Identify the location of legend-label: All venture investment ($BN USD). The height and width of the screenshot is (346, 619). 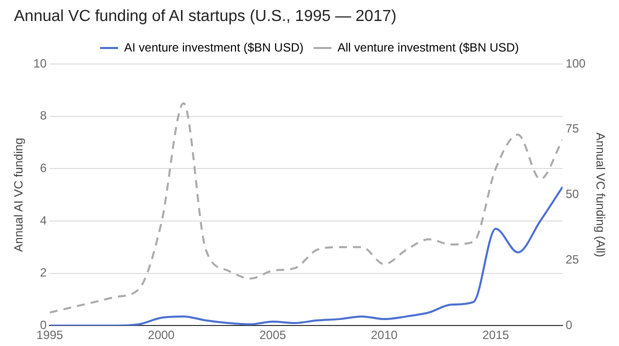
(428, 47).